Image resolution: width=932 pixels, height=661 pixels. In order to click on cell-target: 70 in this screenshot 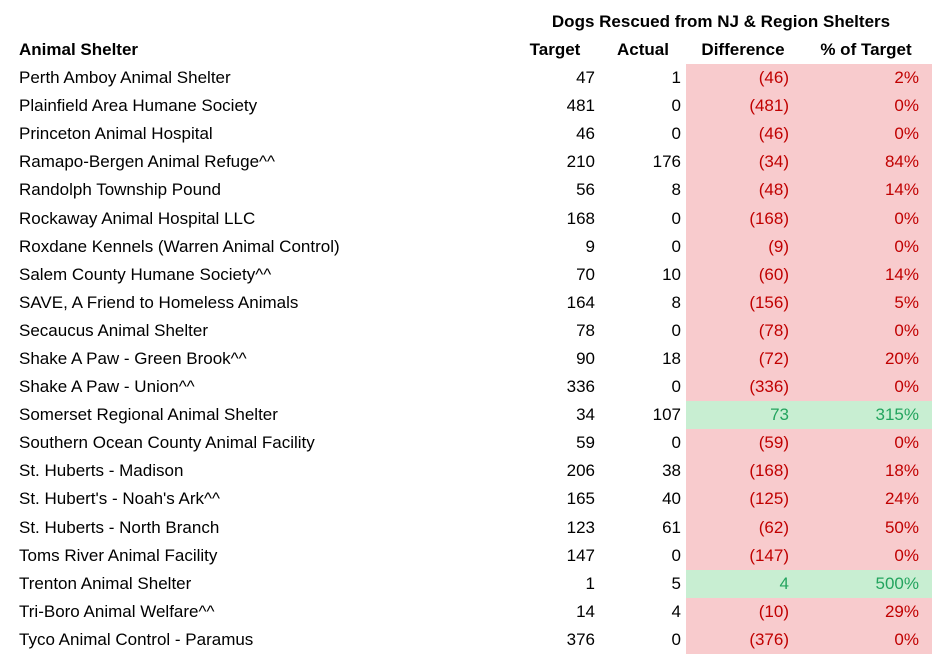, I will do `click(585, 274)`.